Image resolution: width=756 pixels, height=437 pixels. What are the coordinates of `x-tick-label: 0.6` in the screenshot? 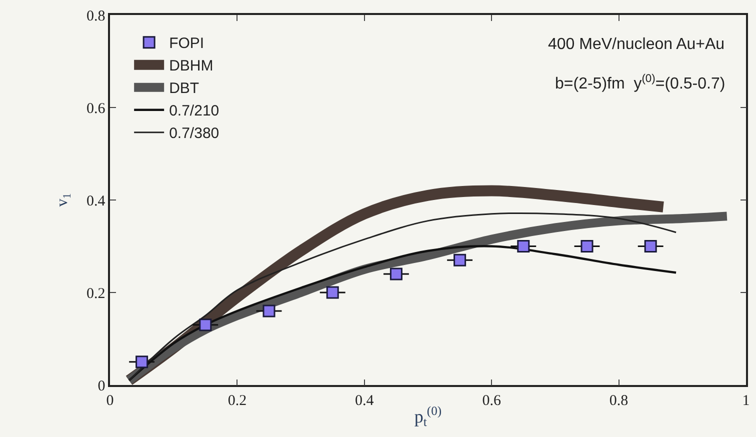 It's located at (492, 400).